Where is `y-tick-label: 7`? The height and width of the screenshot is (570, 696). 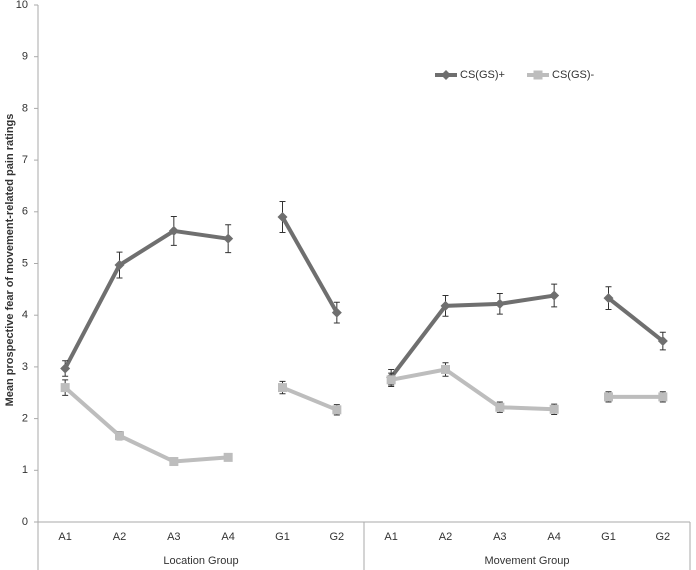
y-tick-label: 7 is located at coordinates (25, 160).